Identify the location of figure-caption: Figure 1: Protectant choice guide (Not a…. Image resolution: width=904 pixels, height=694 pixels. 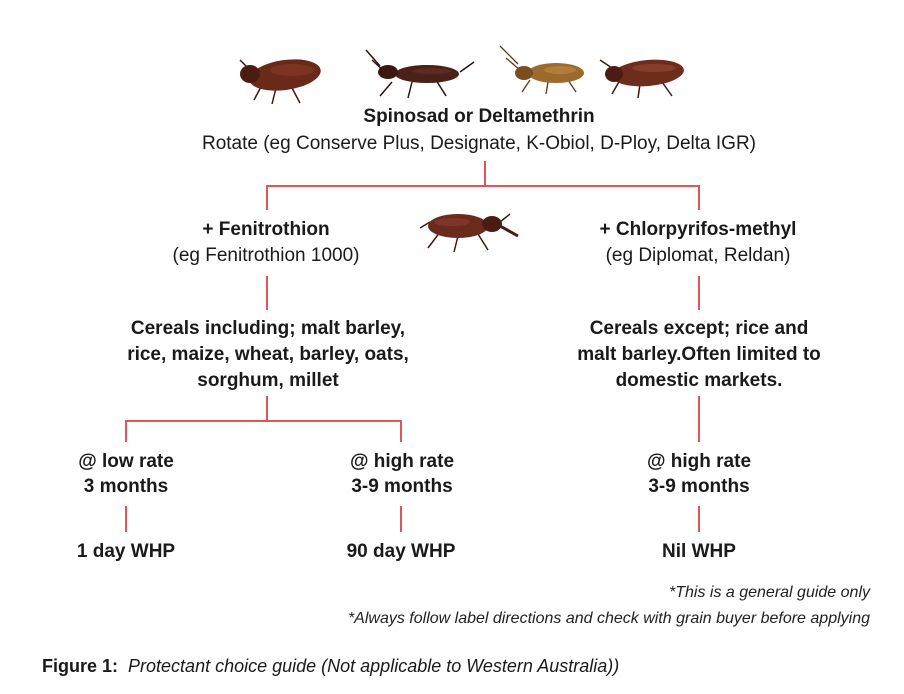
(330, 666).